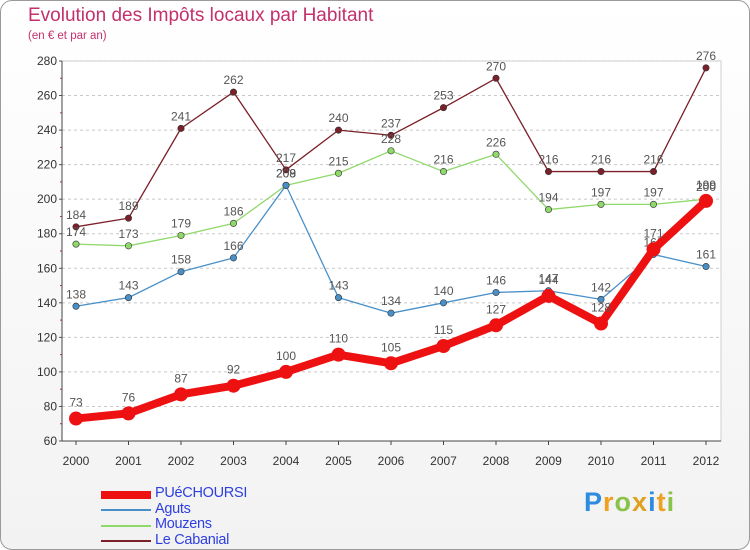  I want to click on data-label-aguts: 140, so click(443, 291).